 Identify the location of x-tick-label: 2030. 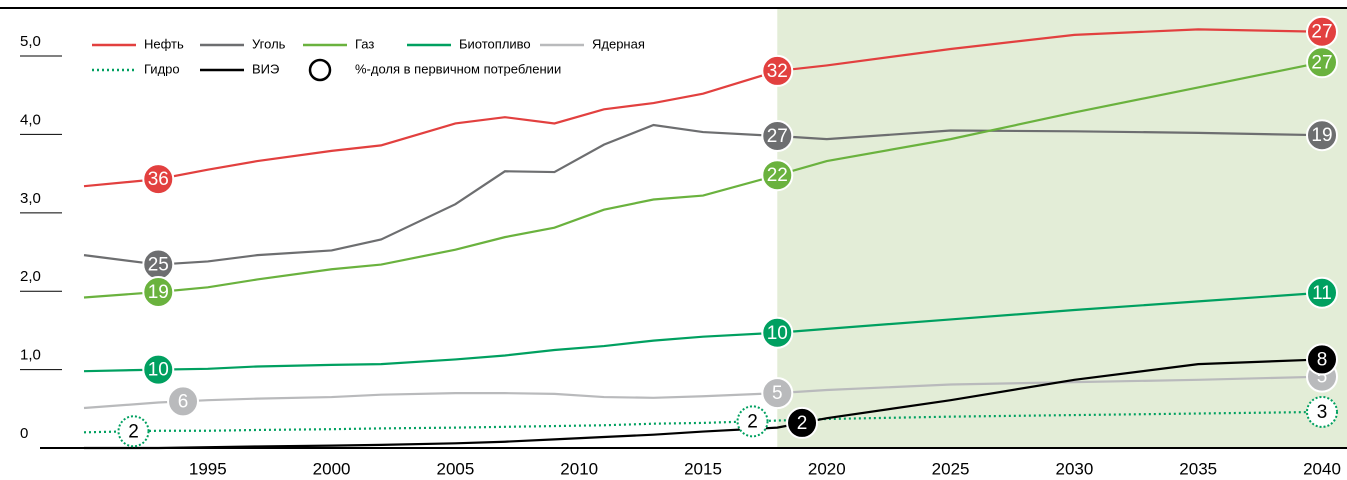
(1074, 468).